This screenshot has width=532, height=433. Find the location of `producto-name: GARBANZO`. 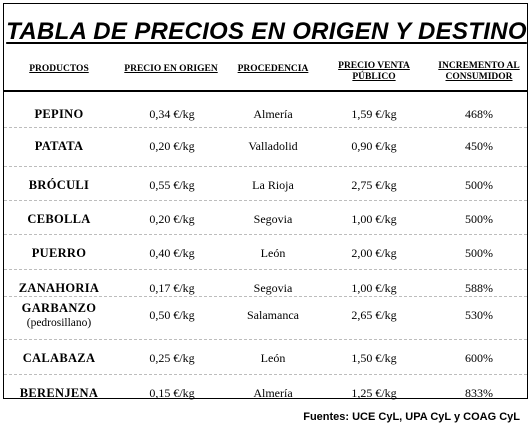

producto-name: GARBANZO is located at coordinates (59, 307).